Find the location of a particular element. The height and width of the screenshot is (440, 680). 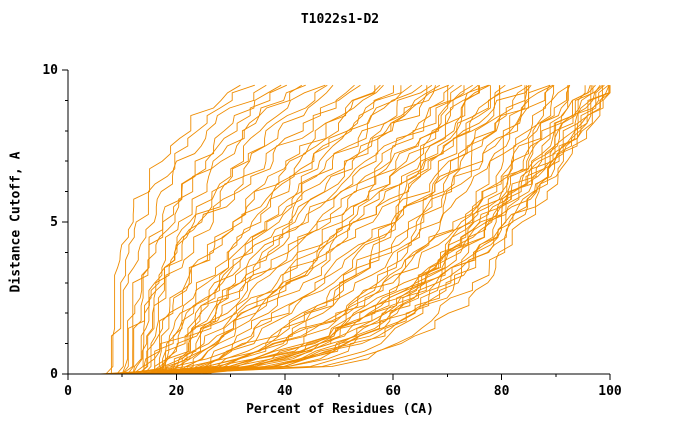

y-tick-label: 5 is located at coordinates (54, 222).